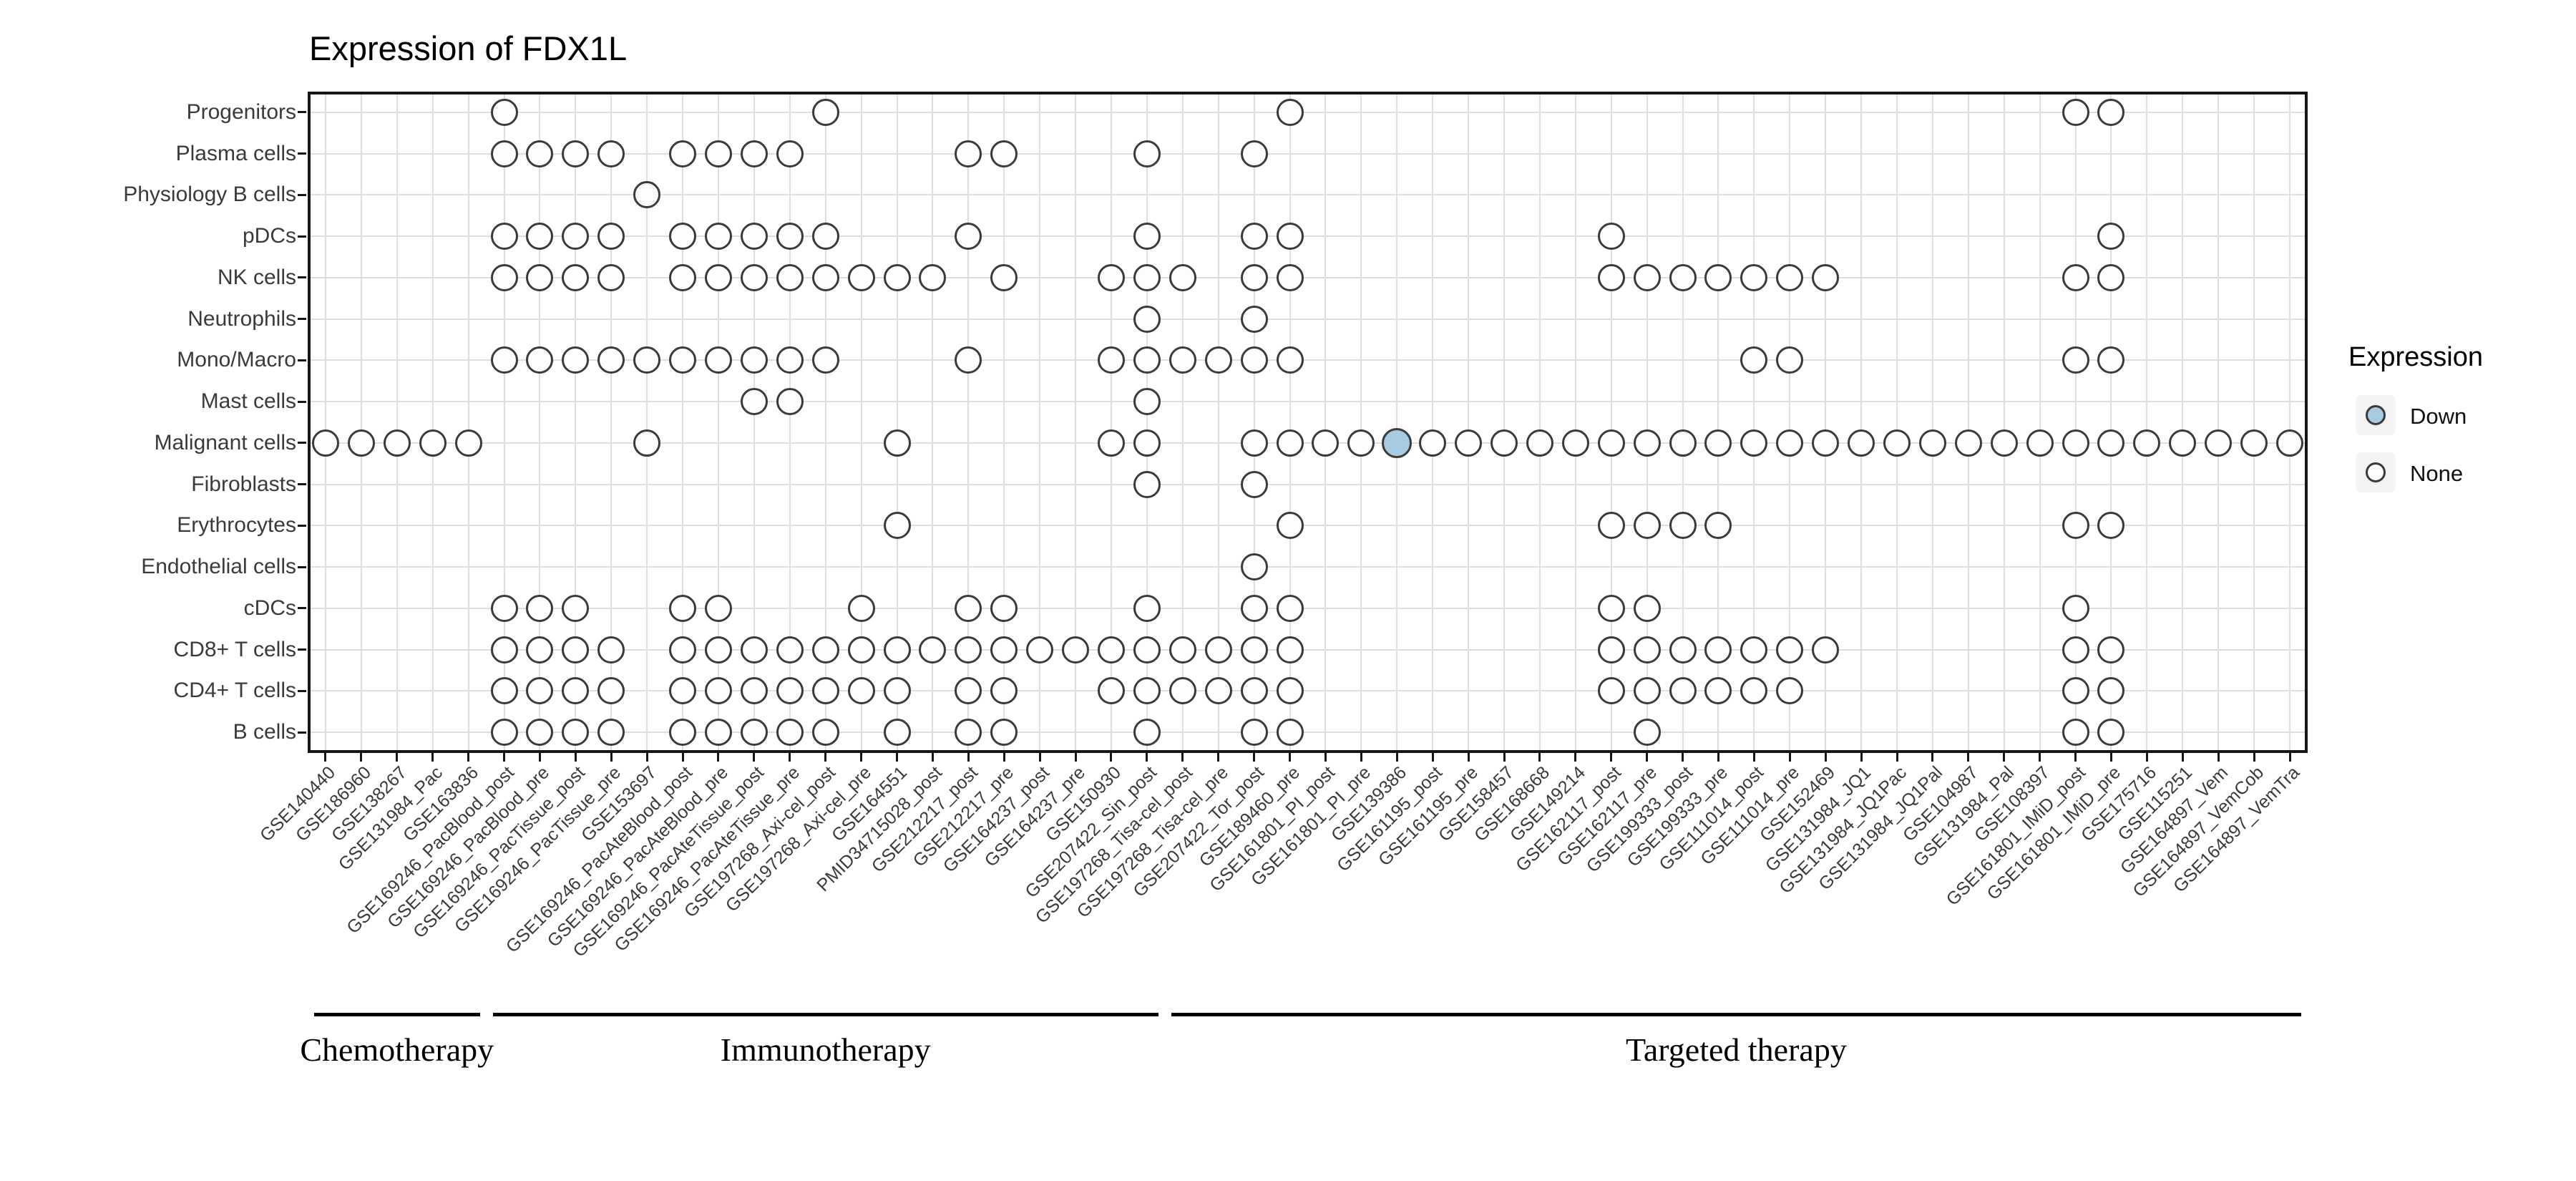 This screenshot has width=2576, height=1181. What do you see at coordinates (2437, 473) in the screenshot?
I see `legend-entry-label: None` at bounding box center [2437, 473].